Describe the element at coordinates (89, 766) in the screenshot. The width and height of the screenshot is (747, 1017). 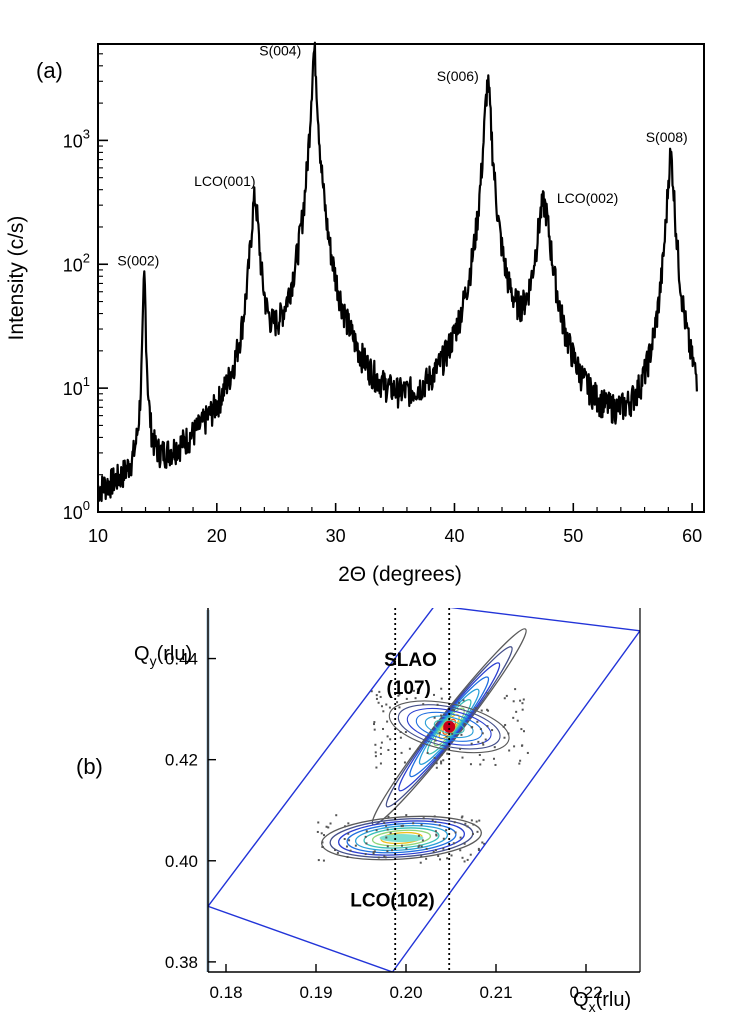
I see `panel-label-b: (b)` at that location.